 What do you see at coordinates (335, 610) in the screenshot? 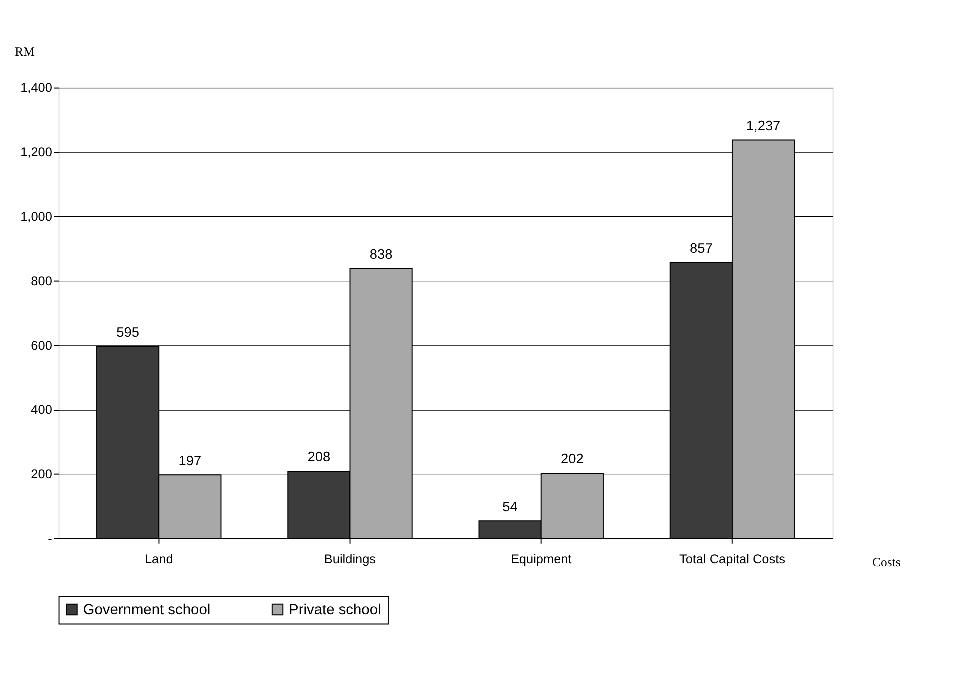
I see `legend-label: Private school` at bounding box center [335, 610].